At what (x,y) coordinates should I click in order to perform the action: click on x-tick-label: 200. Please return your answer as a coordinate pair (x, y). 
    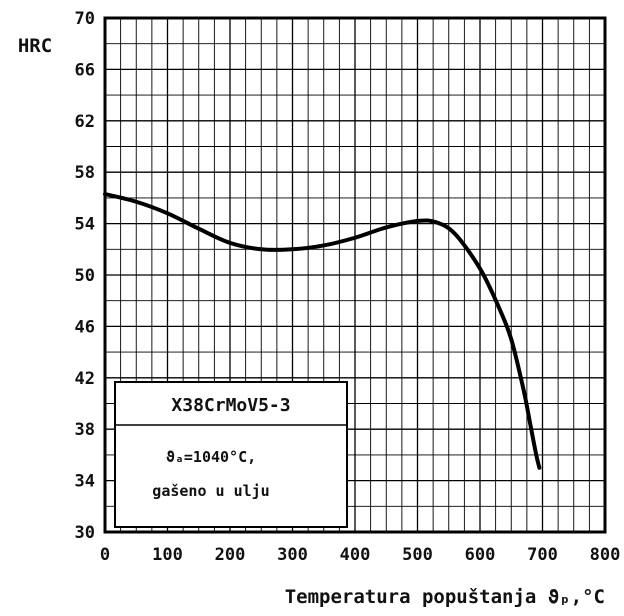
    Looking at the image, I should click on (230, 555).